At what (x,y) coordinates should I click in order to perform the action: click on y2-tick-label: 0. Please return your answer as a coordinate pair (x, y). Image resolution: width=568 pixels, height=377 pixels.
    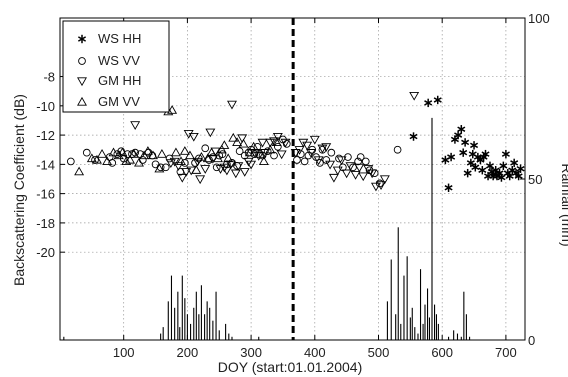
    Looking at the image, I should click on (531, 340).